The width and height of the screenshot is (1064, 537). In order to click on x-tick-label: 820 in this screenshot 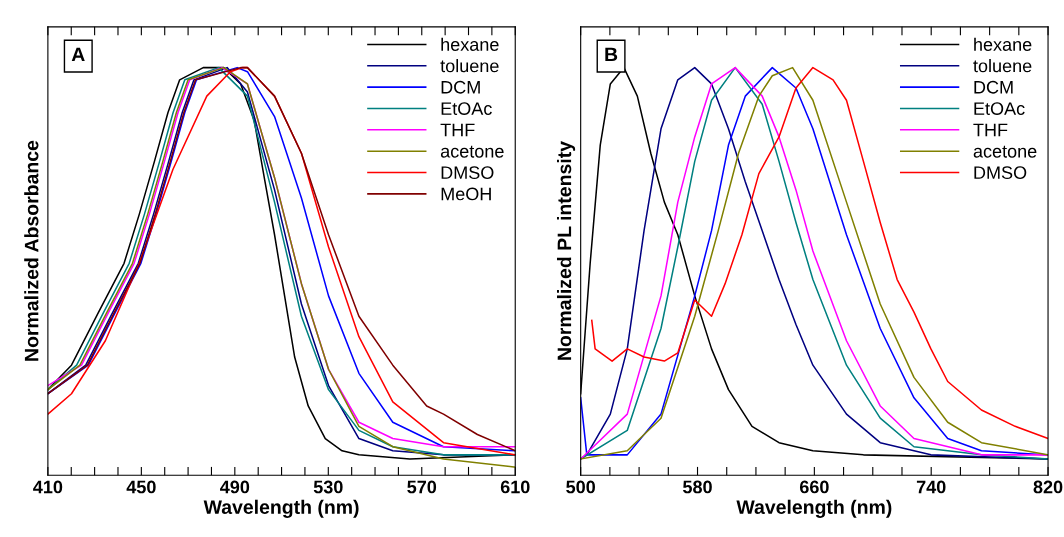, I will do `click(1048, 487)`.